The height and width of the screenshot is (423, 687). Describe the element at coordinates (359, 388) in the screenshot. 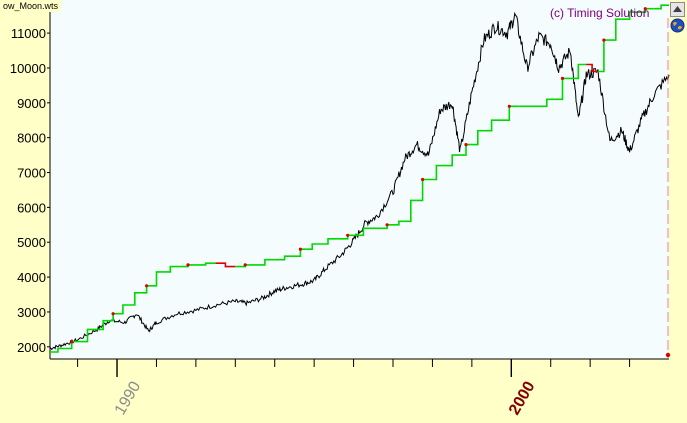

I see `x-axis: 1990 2000` at that location.